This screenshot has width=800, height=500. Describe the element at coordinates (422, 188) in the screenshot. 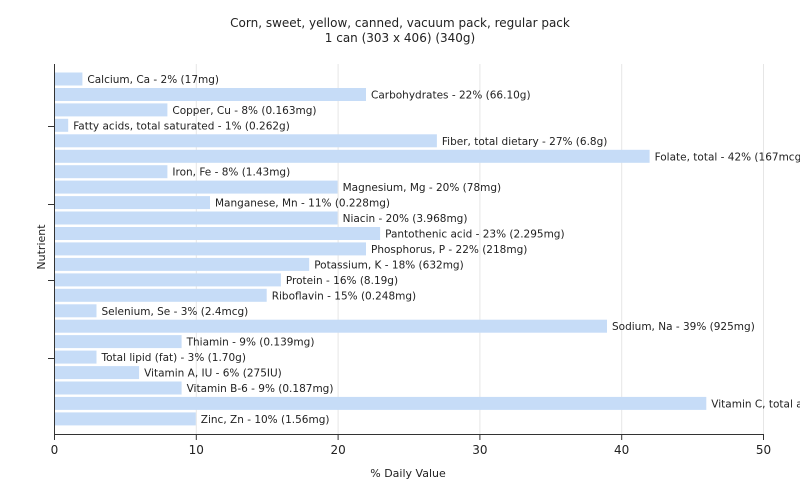

I see `bar-label: Magnesium, Mg - 20% (78mg)` at that location.